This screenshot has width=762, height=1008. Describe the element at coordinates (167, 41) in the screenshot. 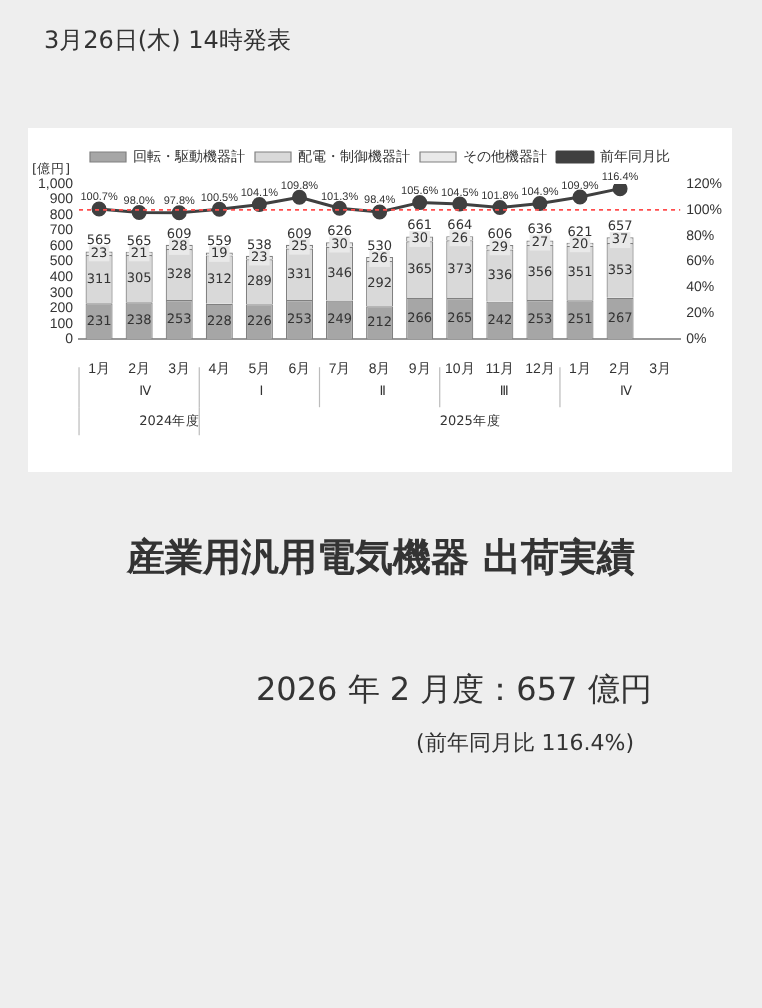

I see `text: 3月26日(木) 14時発表` at that location.